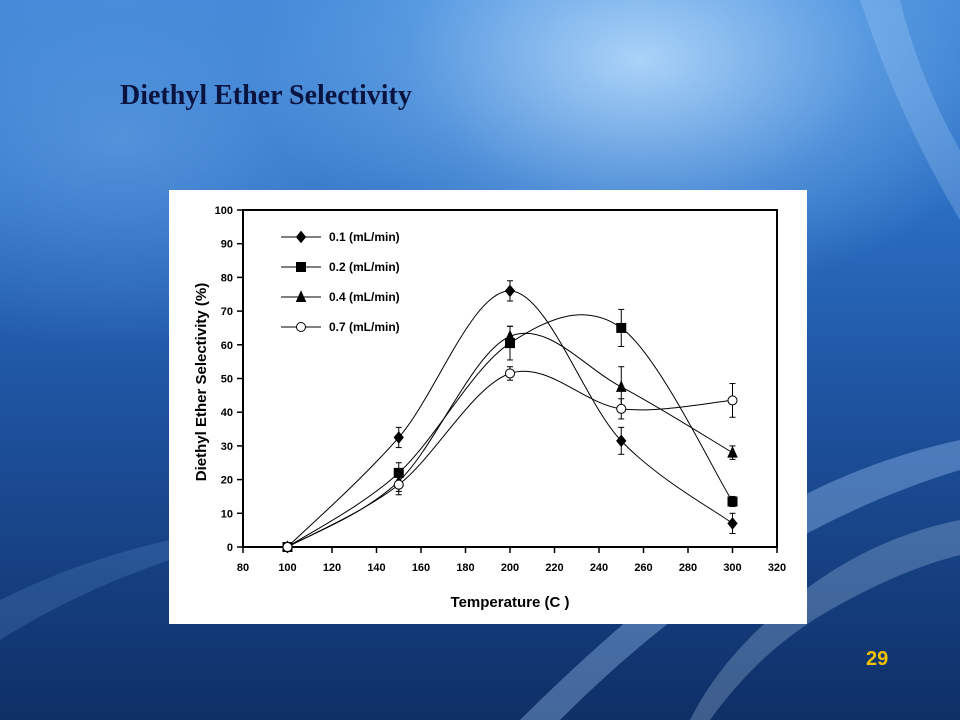 This screenshot has width=960, height=720. What do you see at coordinates (201, 382) in the screenshot?
I see `y-axis-title: Diethyl Ether Selectivity (%)` at bounding box center [201, 382].